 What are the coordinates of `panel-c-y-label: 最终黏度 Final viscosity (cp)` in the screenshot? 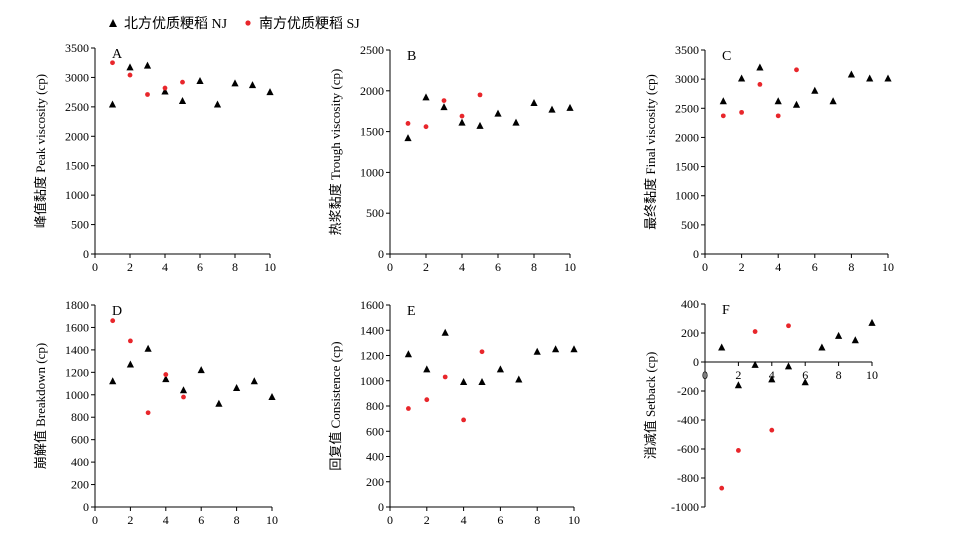 It's located at (650, 152).